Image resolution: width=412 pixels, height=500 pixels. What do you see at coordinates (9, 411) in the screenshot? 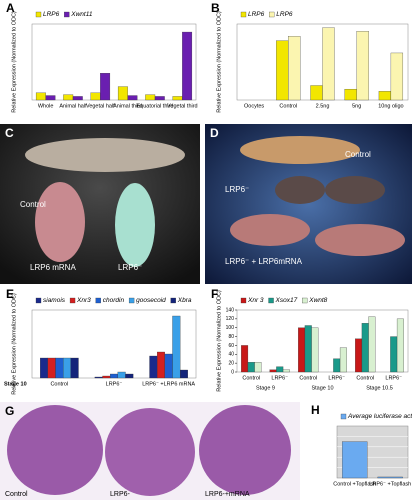
I see `panel-letter: G` at bounding box center [9, 411].